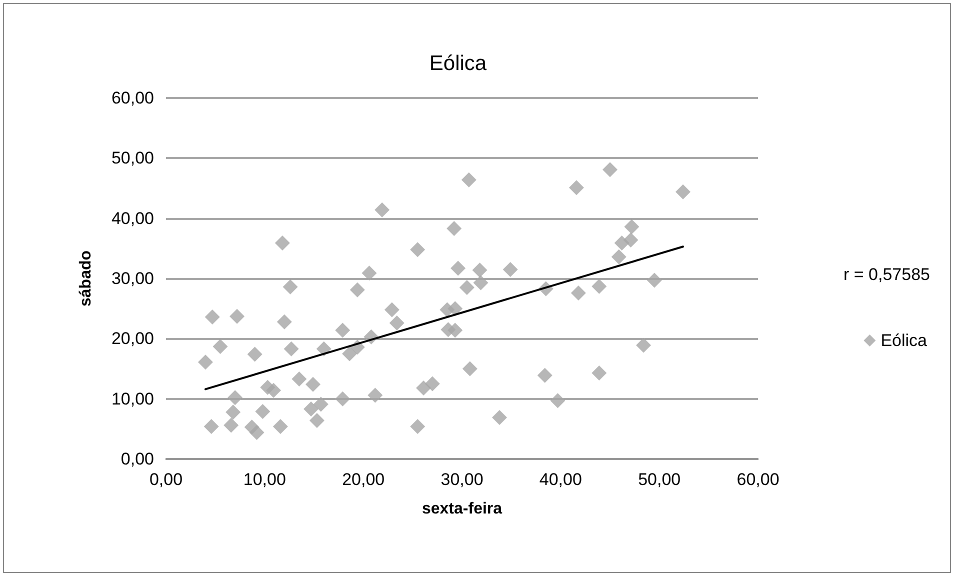 This screenshot has width=957, height=579. Describe the element at coordinates (264, 479) in the screenshot. I see `x-tick-label: 10,00` at that location.